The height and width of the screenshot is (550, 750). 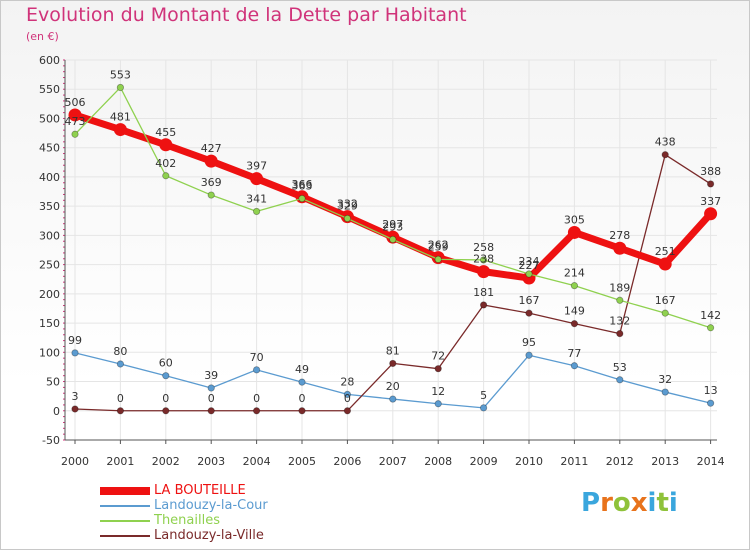 I want to click on data-label: 293, so click(x=392, y=226).